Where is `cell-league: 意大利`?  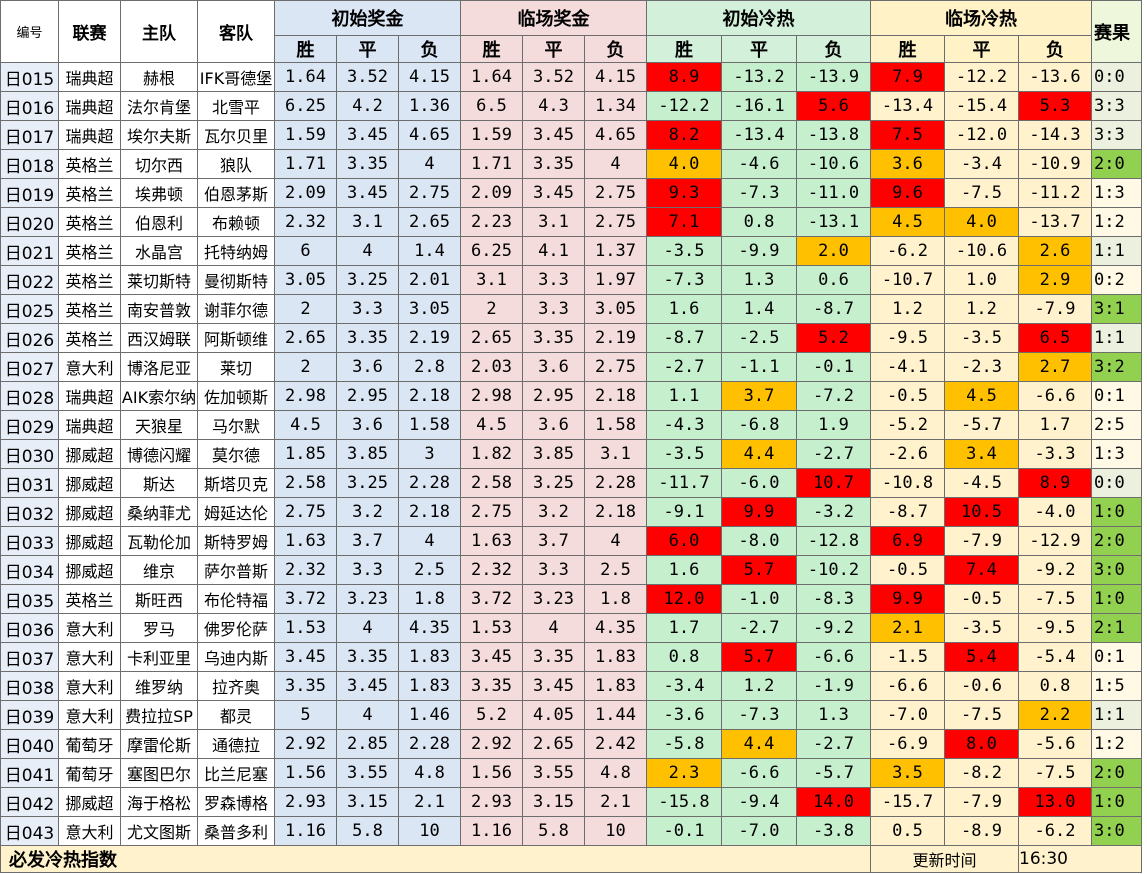 cell-league: 意大利 is located at coordinates (89, 715).